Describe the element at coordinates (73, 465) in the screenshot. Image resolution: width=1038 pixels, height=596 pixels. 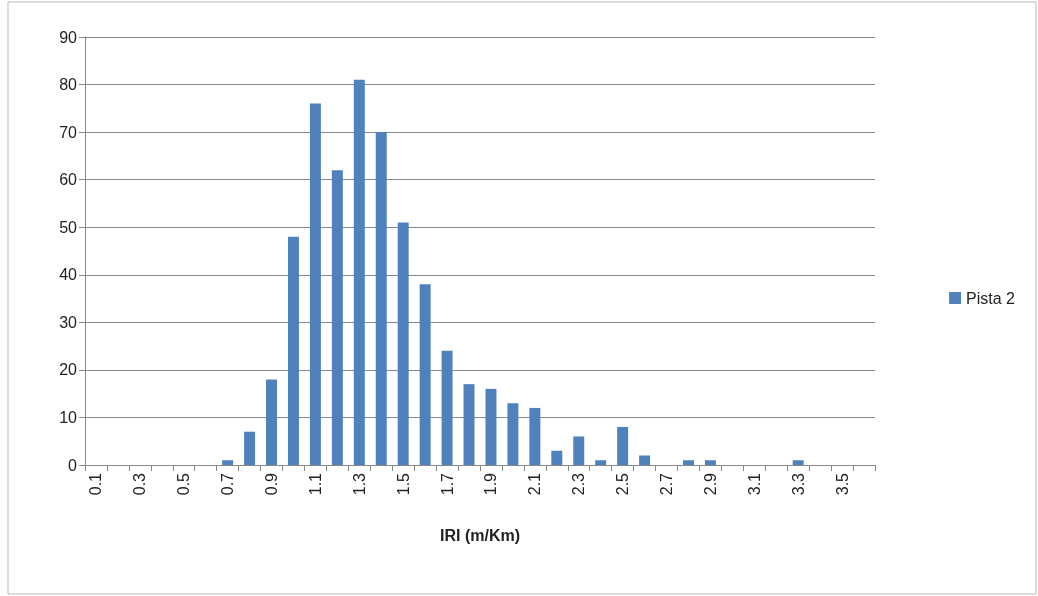
I see `y-tick-label: 0` at that location.